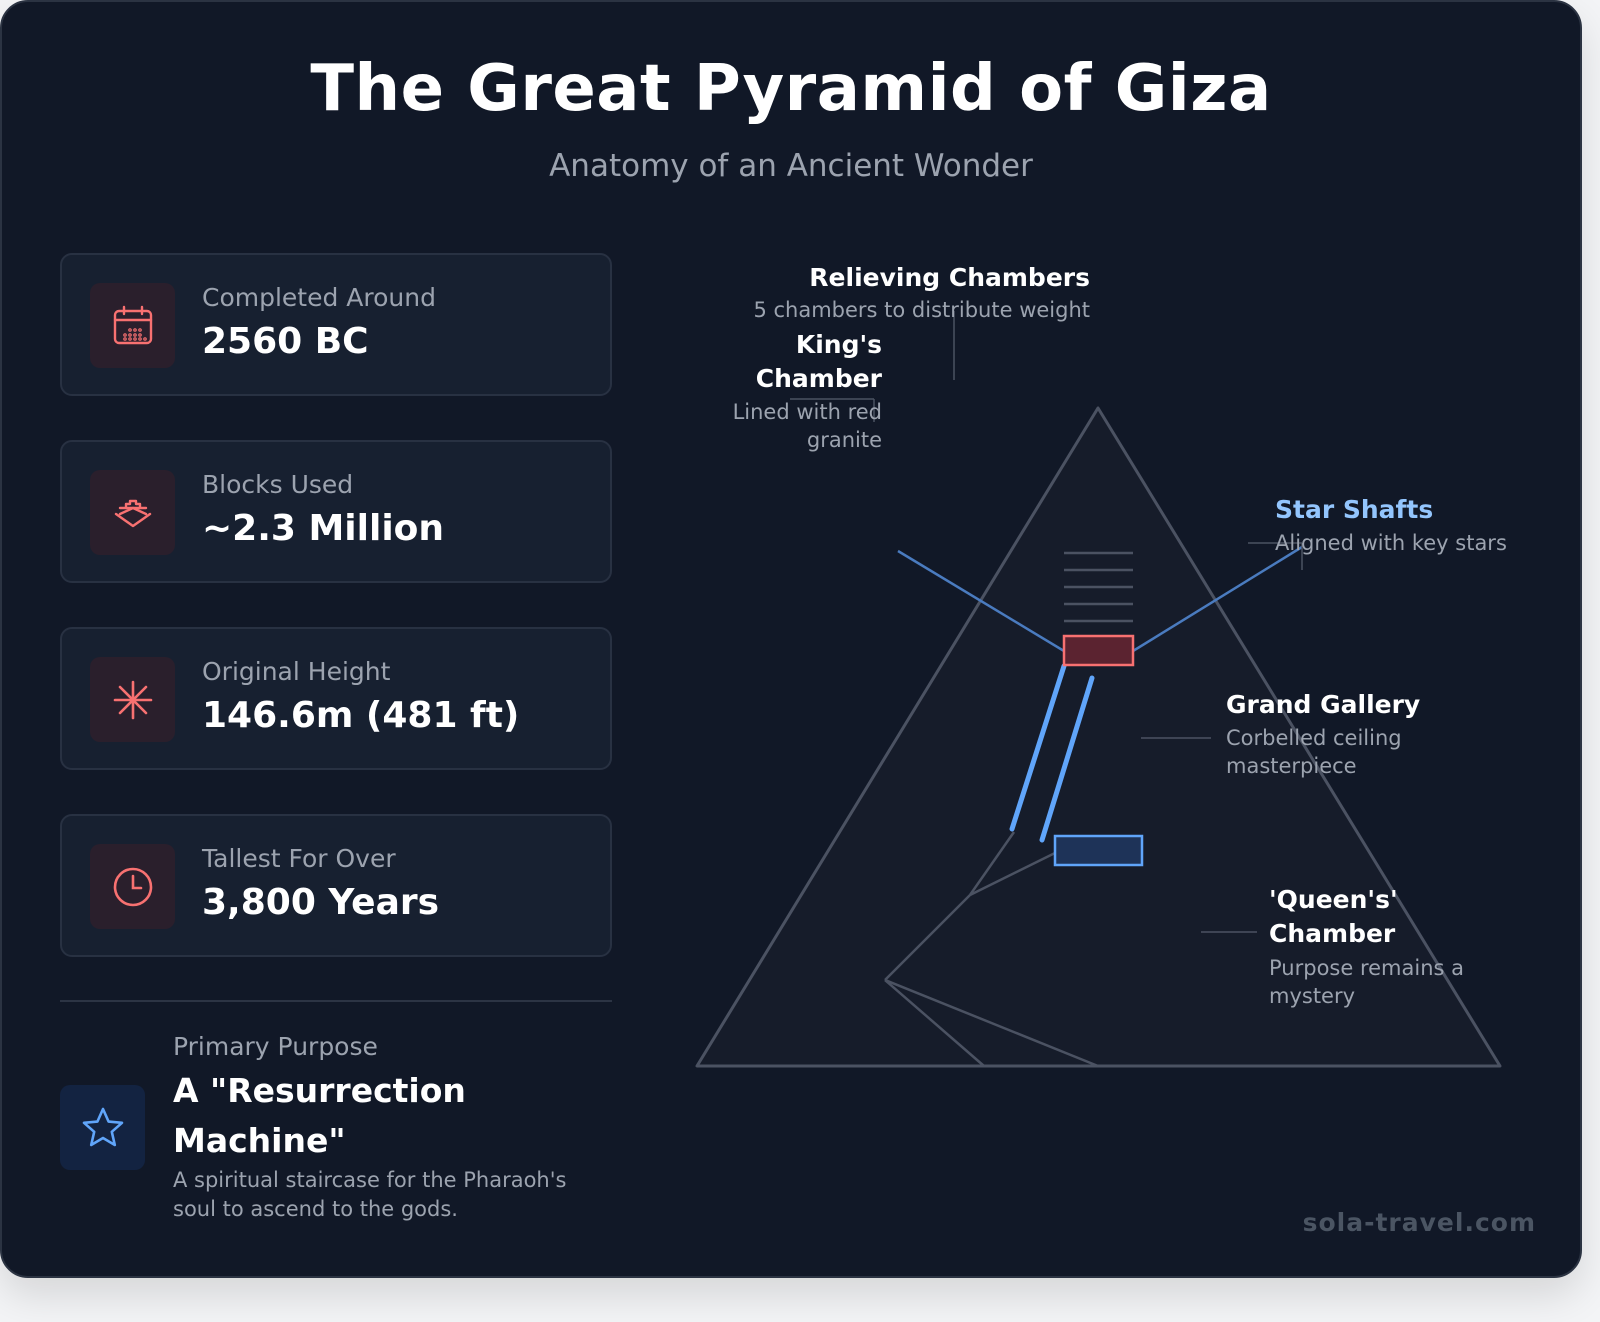  I want to click on height-icon, so click(132, 699).